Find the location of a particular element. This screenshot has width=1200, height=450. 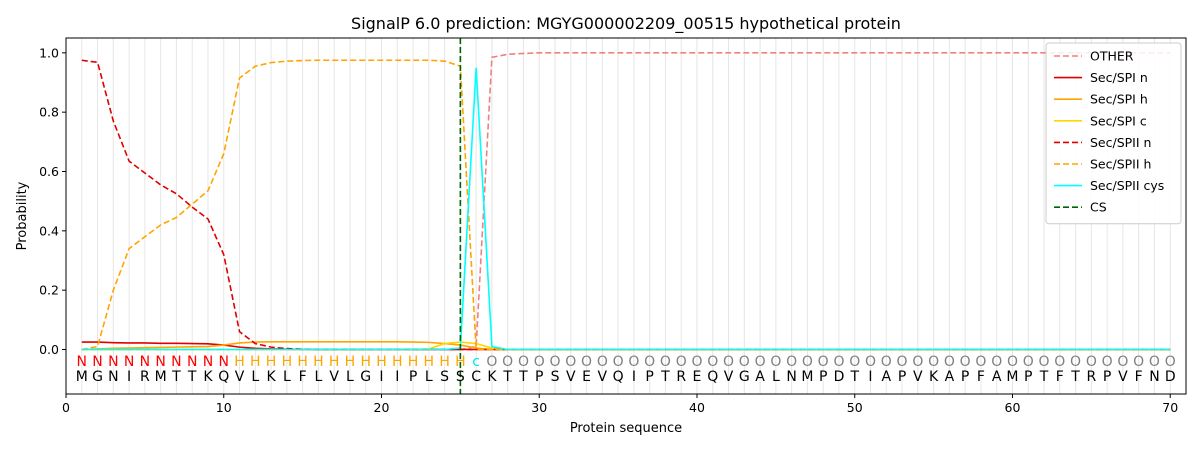

region-label: c is located at coordinates (476, 362).